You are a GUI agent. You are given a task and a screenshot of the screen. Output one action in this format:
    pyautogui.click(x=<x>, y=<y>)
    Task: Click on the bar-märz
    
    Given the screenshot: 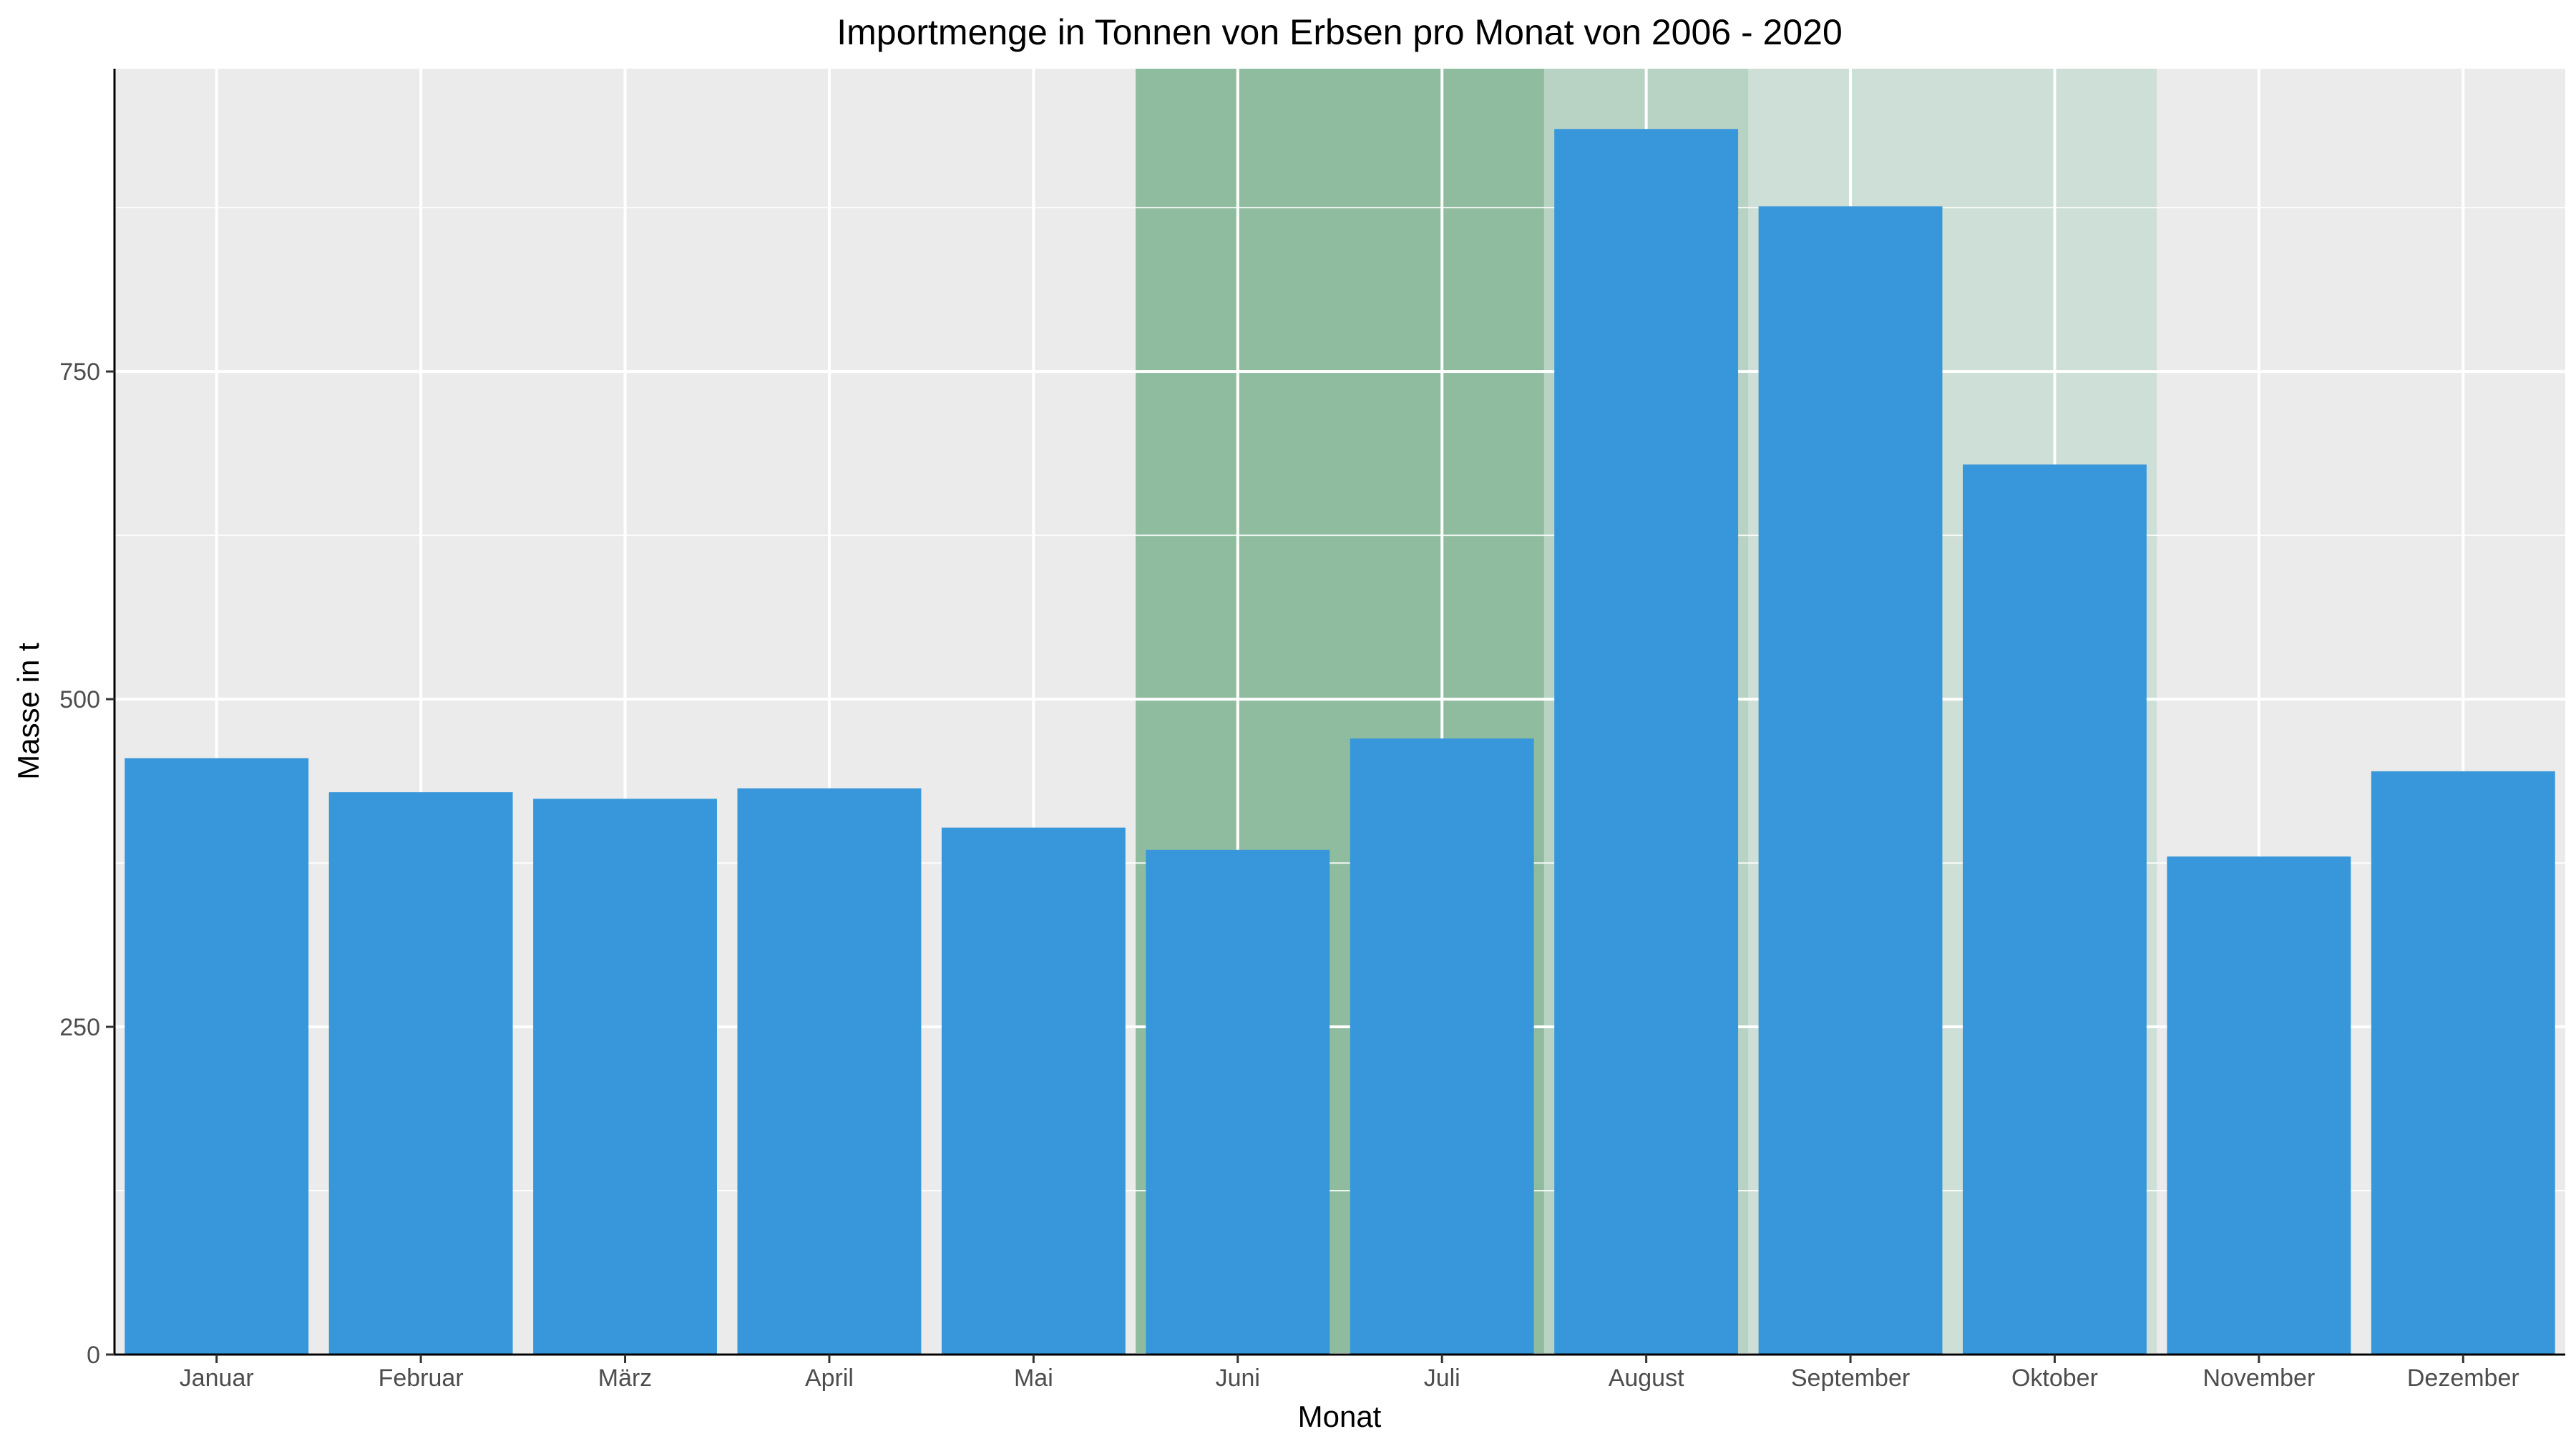 What is the action you would take?
    pyautogui.click(x=625, y=1077)
    